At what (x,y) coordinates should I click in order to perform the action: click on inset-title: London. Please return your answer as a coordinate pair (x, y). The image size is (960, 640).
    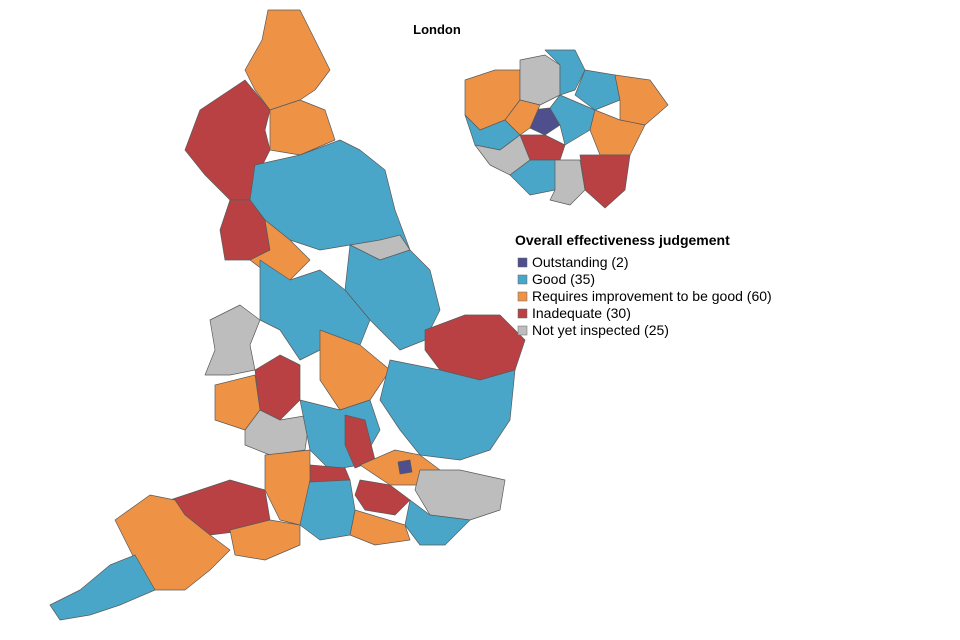
    Looking at the image, I should click on (437, 29).